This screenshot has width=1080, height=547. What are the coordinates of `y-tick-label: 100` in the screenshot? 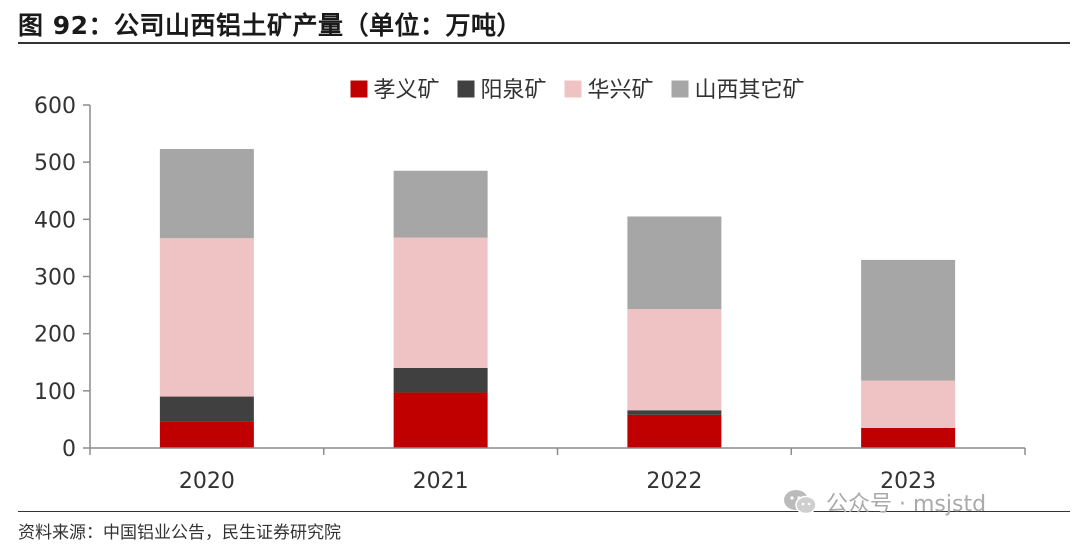 It's located at (55, 392).